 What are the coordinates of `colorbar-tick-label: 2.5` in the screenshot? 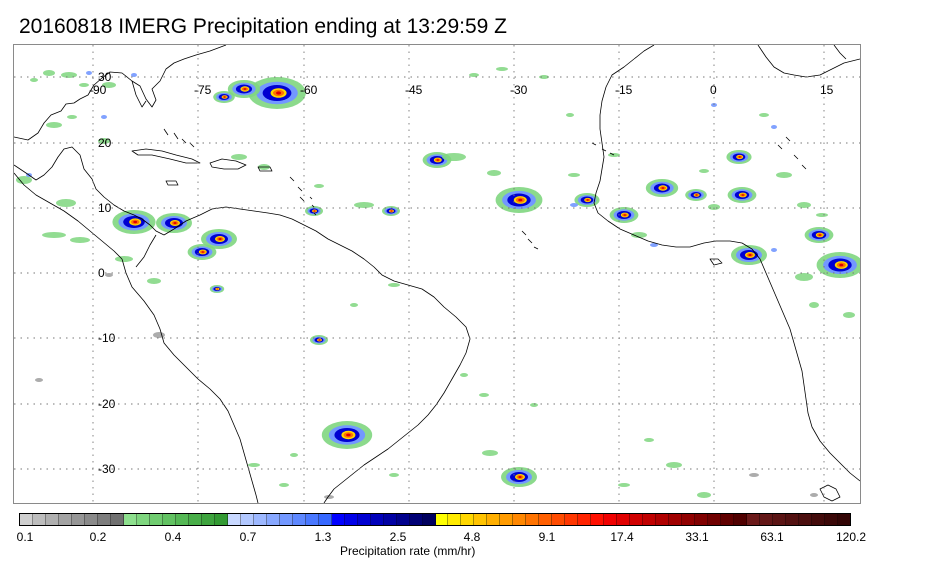 It's located at (398, 537).